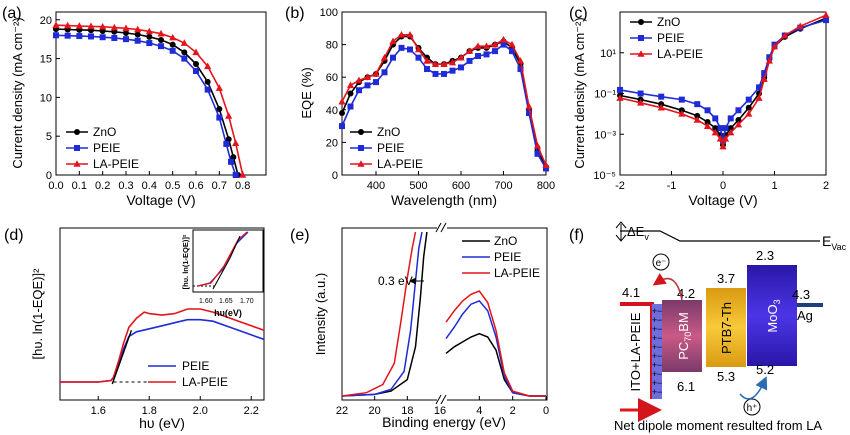  I want to click on legend-marker-PEIE, so click(361, 148).